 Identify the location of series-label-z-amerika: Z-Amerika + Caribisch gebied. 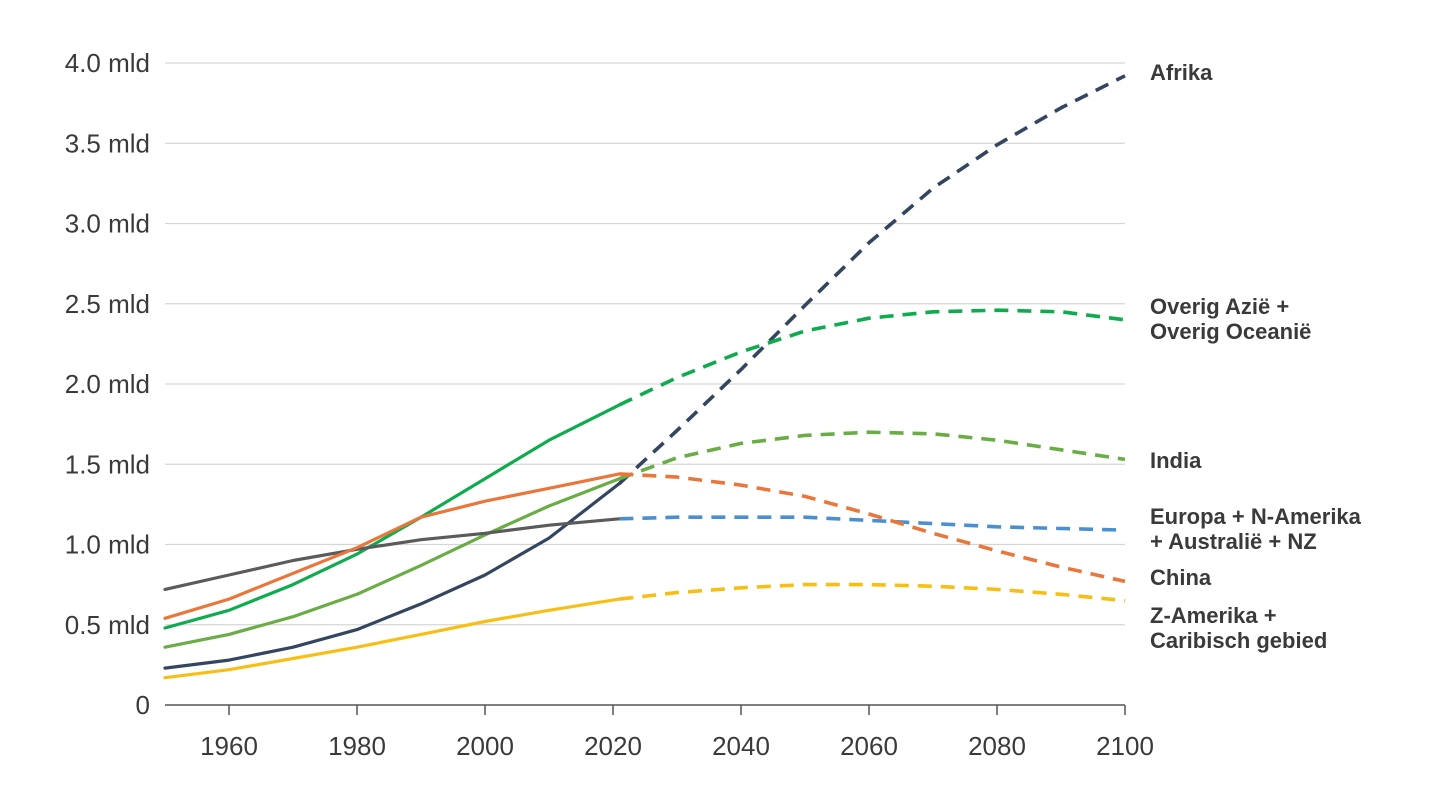
(1238, 628).